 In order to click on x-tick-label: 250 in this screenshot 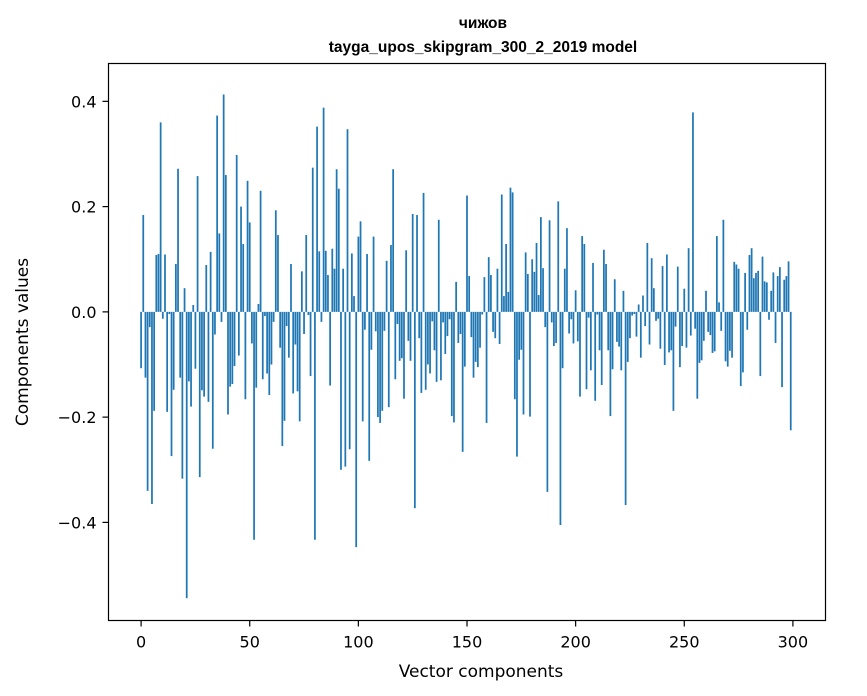, I will do `click(684, 642)`.